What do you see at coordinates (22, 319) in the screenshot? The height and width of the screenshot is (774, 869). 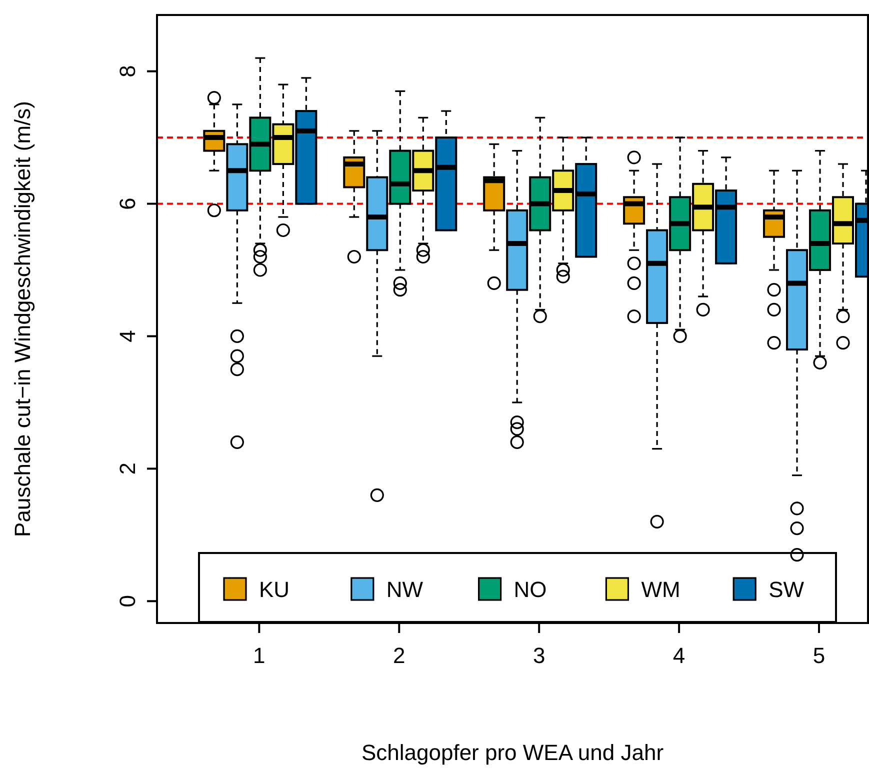 I see `y-axis-title: Pauschale cut−in Windgeschwindigkeit (m/s)` at bounding box center [22, 319].